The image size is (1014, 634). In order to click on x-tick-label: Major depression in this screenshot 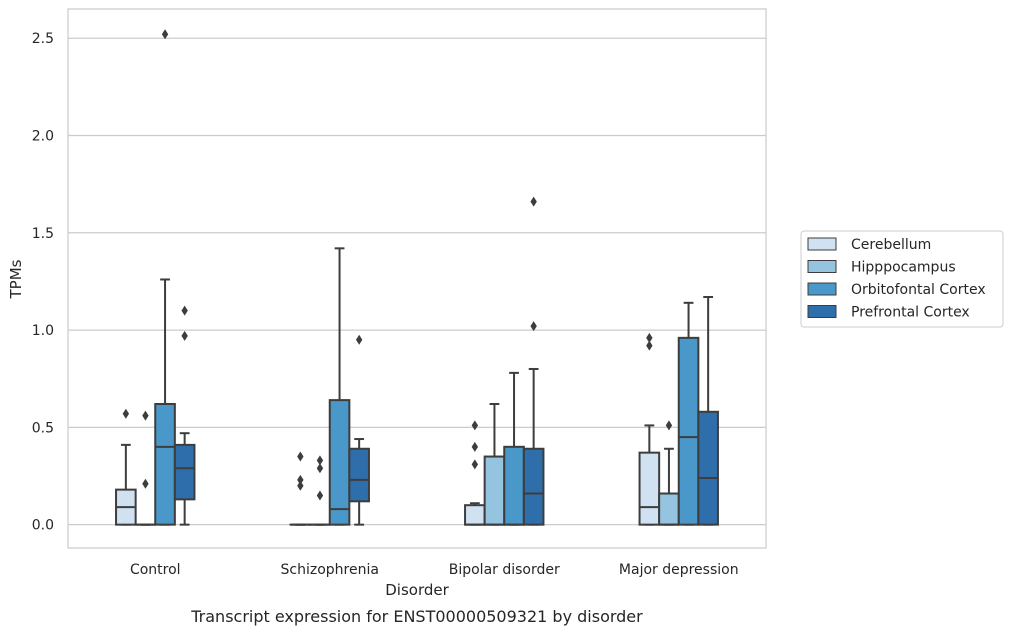, I will do `click(679, 570)`.